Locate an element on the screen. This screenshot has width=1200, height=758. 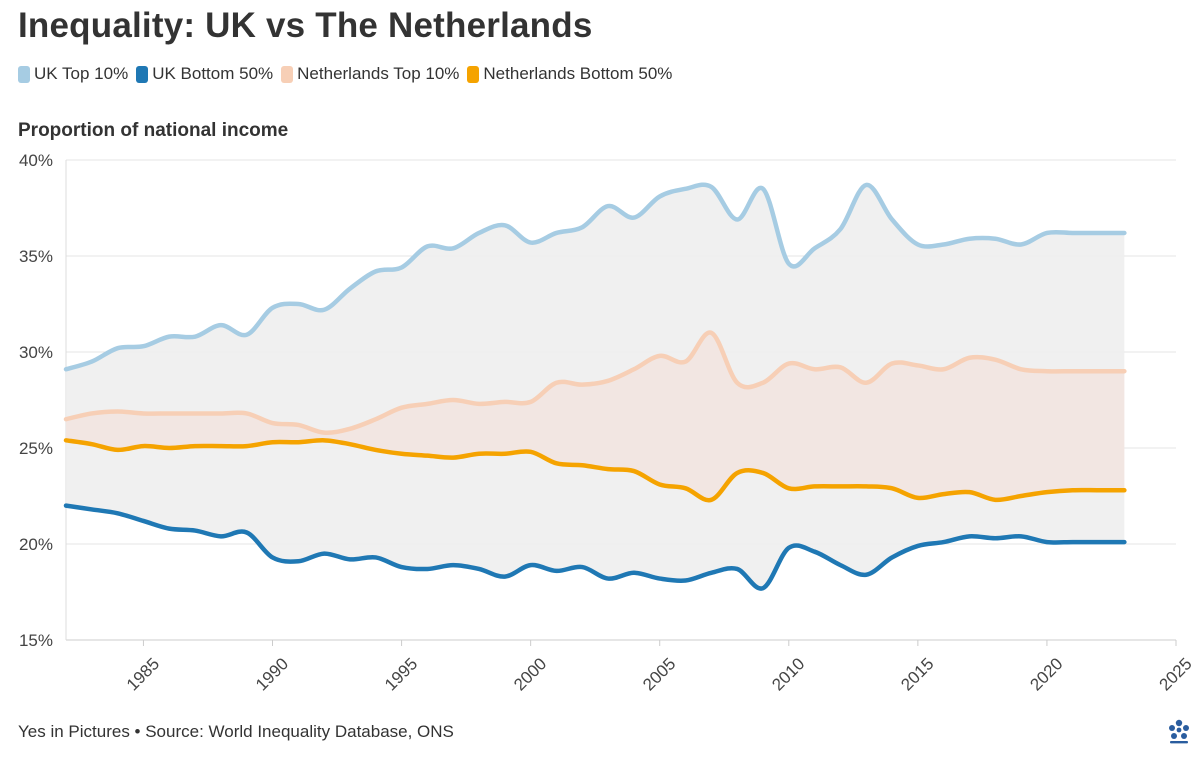
legend-item-uk-top: UK Top 10% is located at coordinates (73, 74).